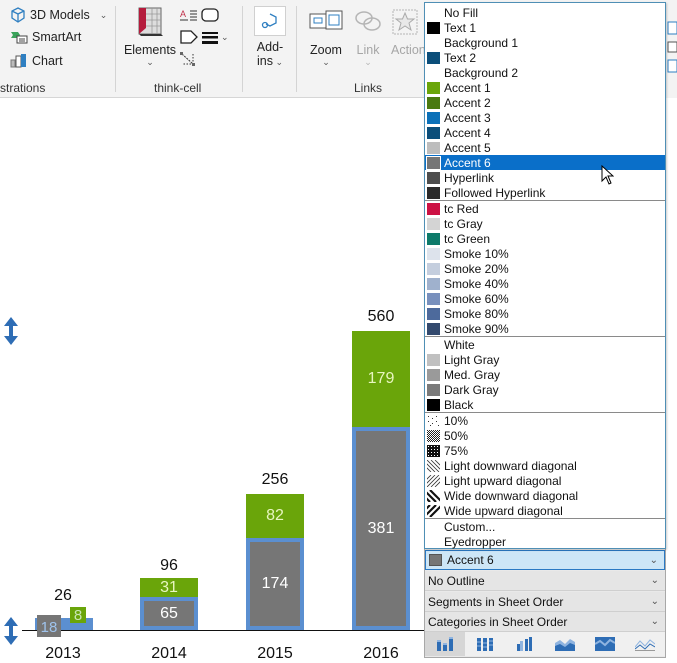 The height and width of the screenshot is (663, 677). What do you see at coordinates (545, 389) in the screenshot?
I see `menu-item-dark-gray: Dark Gray` at bounding box center [545, 389].